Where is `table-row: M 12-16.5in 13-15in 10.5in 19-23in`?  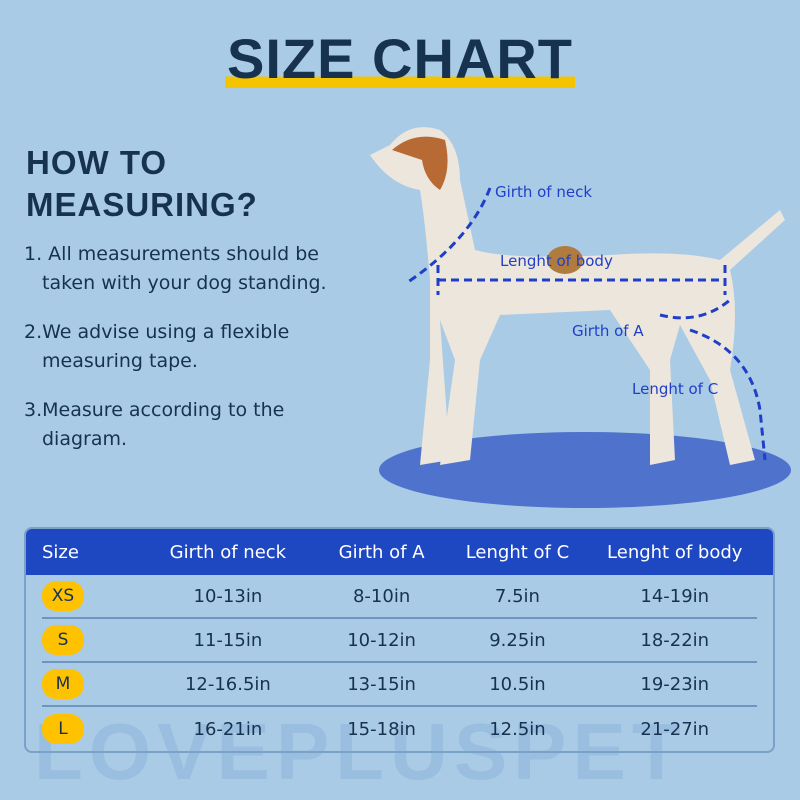
table-row: M 12-16.5in 13-15in 10.5in 19-23in is located at coordinates (399, 685).